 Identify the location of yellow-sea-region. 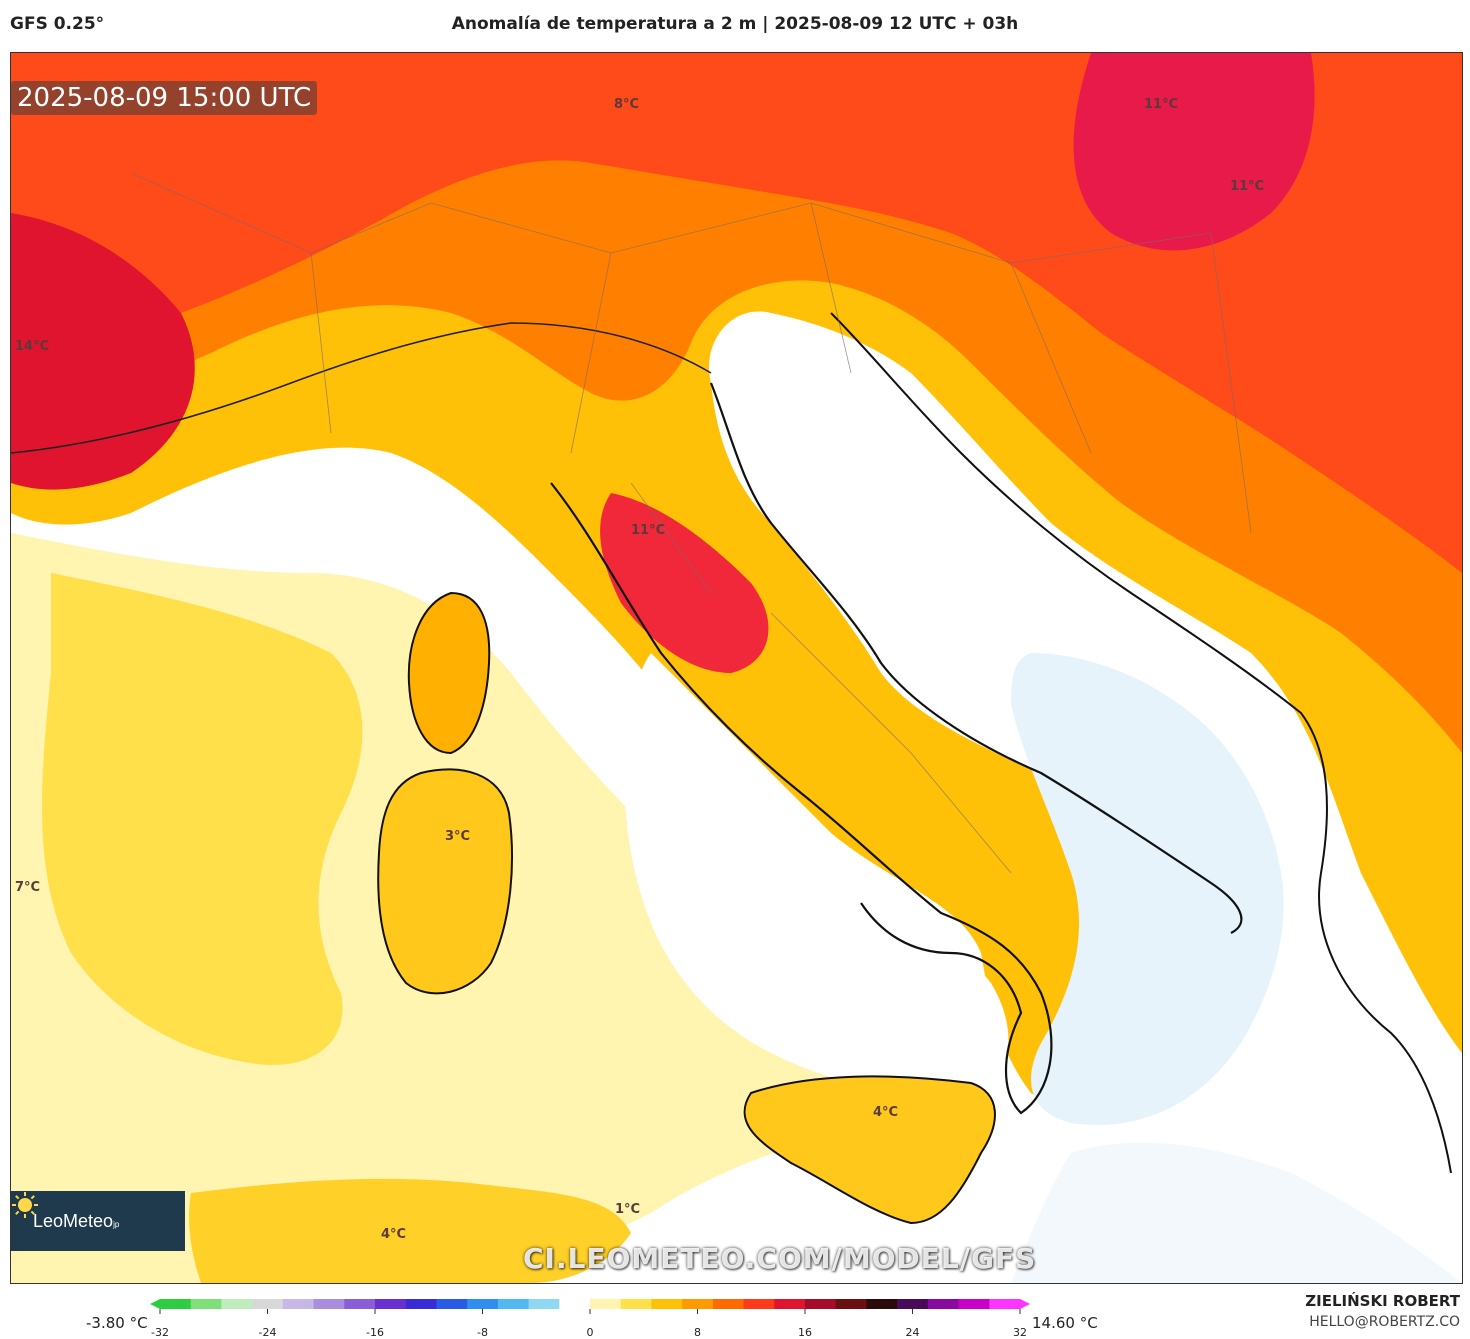
(202, 819).